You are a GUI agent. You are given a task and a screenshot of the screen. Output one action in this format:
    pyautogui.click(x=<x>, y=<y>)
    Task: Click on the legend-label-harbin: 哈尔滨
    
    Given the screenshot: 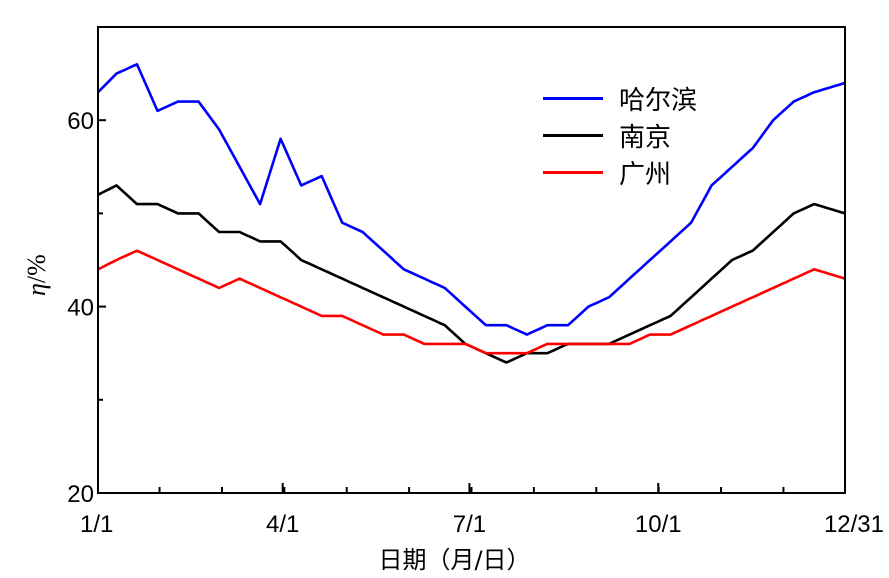 What is the action you would take?
    pyautogui.click(x=658, y=101)
    